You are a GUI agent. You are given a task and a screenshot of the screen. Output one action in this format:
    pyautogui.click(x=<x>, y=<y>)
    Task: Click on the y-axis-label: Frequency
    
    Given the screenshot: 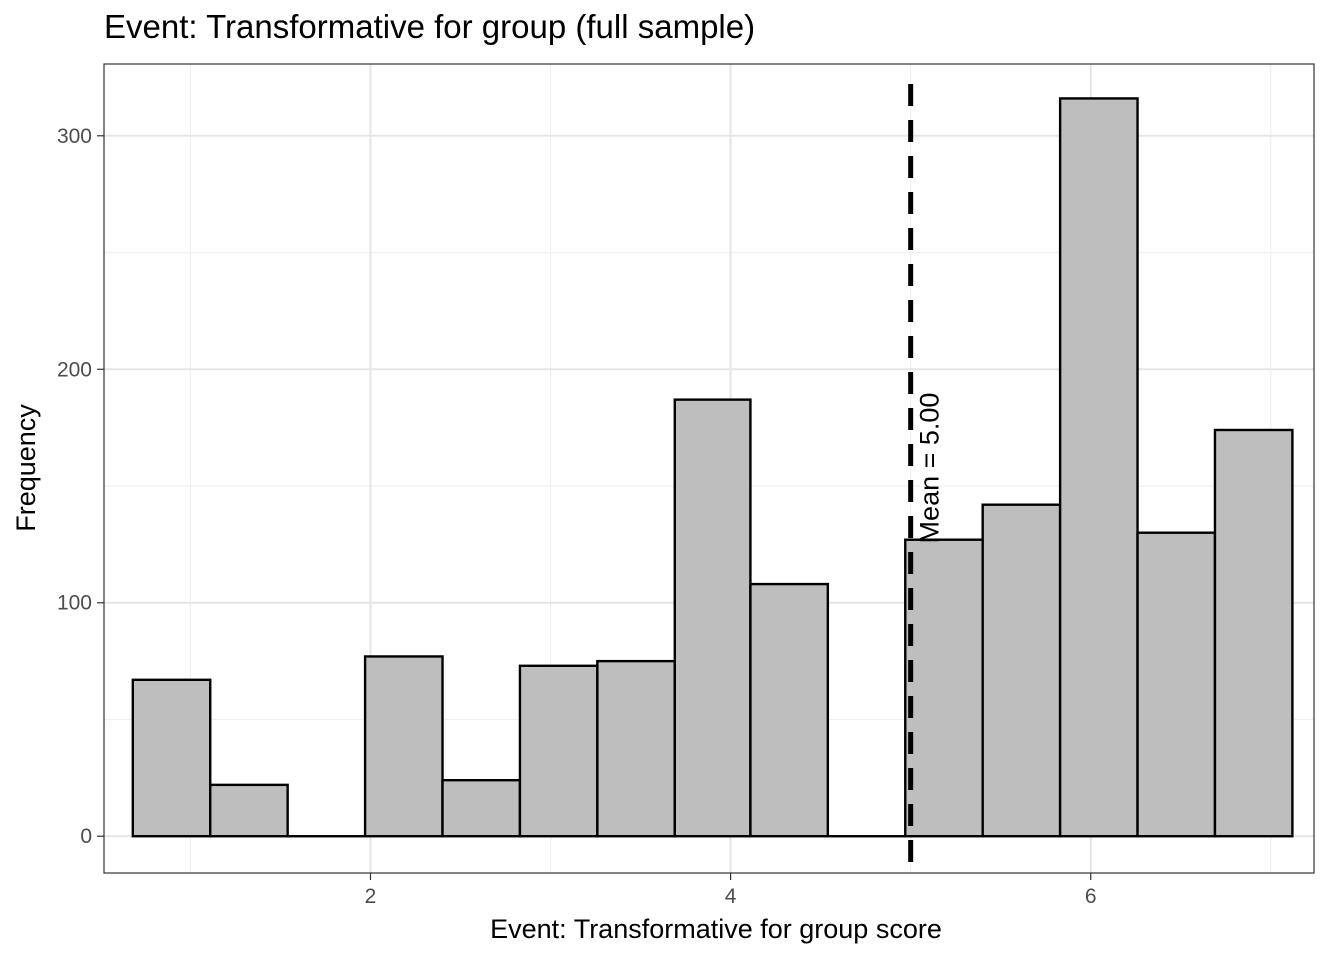 What is the action you would take?
    pyautogui.click(x=26, y=468)
    